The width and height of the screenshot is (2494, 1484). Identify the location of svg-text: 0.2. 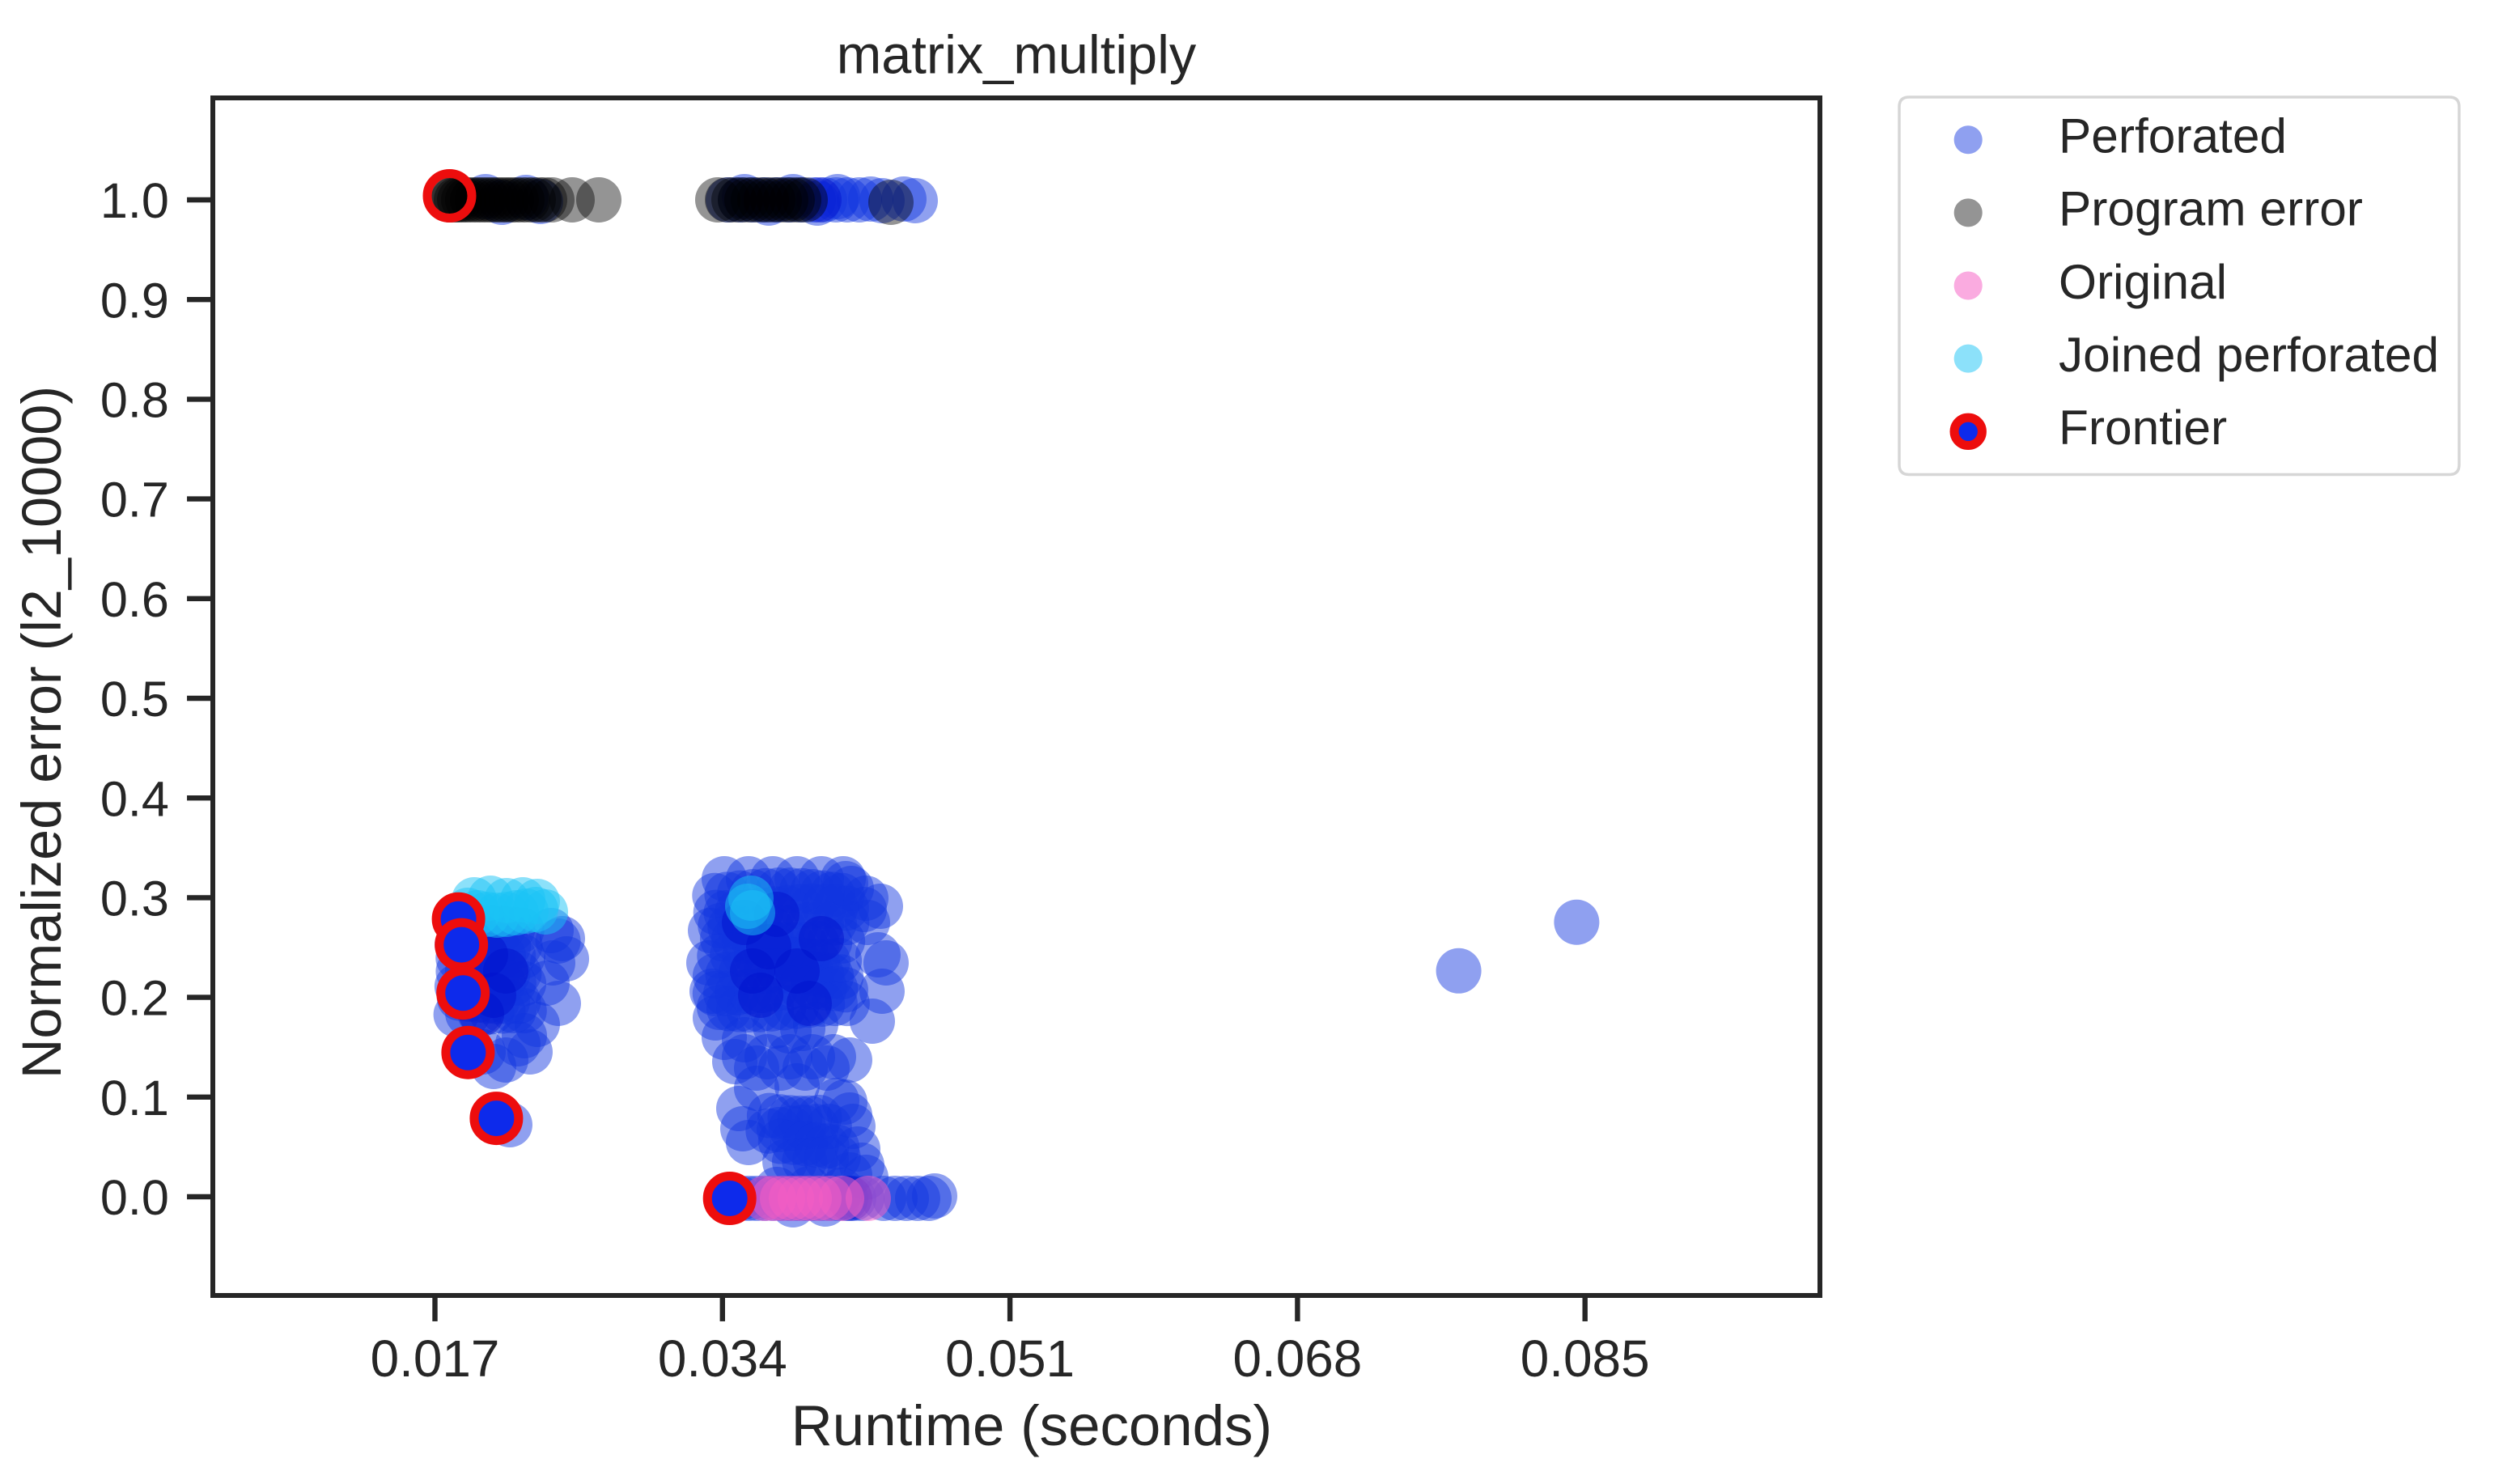
(134, 998).